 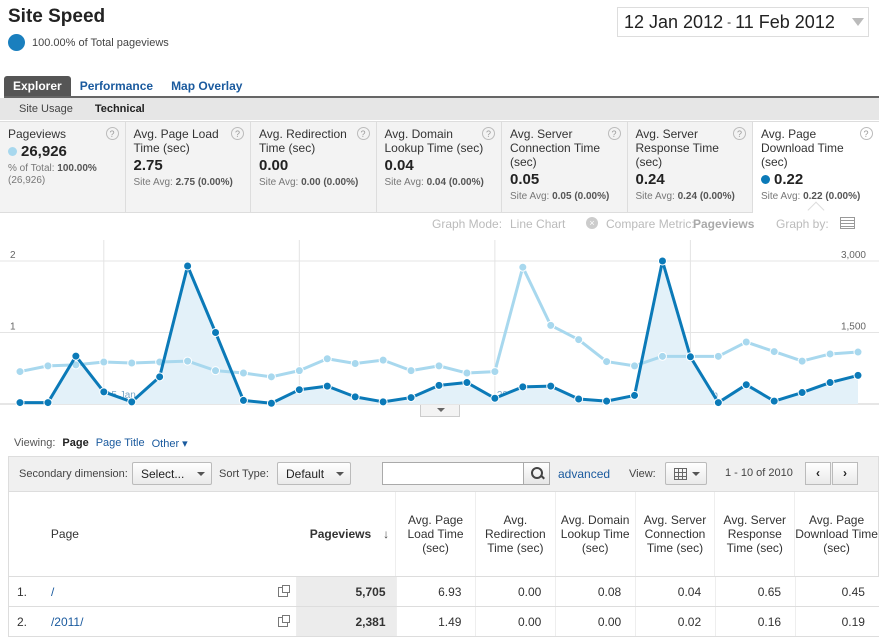 I want to click on subtab-site-usage: Site Usage, so click(x=46, y=109).